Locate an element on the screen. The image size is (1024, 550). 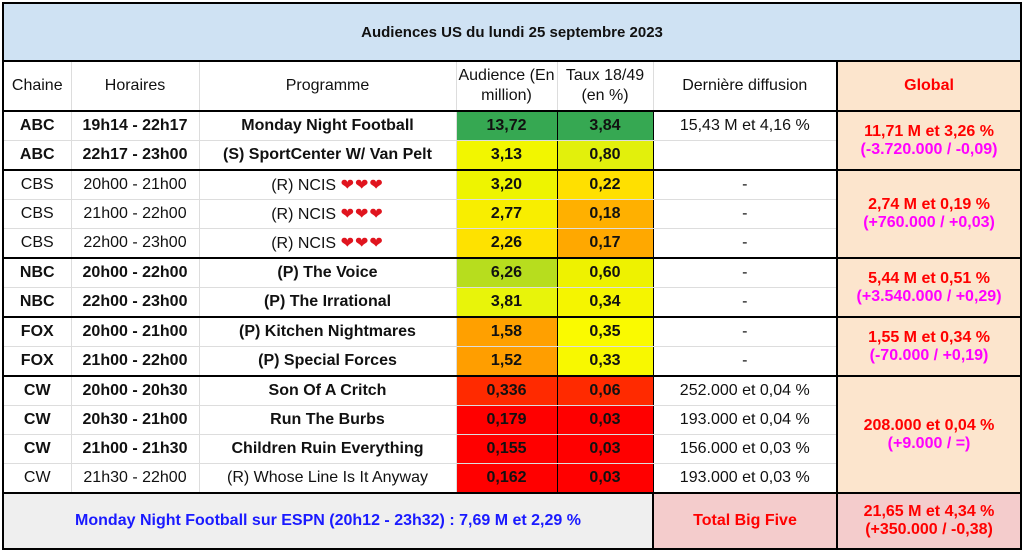
programme-name: Monday Night Football is located at coordinates (327, 125).